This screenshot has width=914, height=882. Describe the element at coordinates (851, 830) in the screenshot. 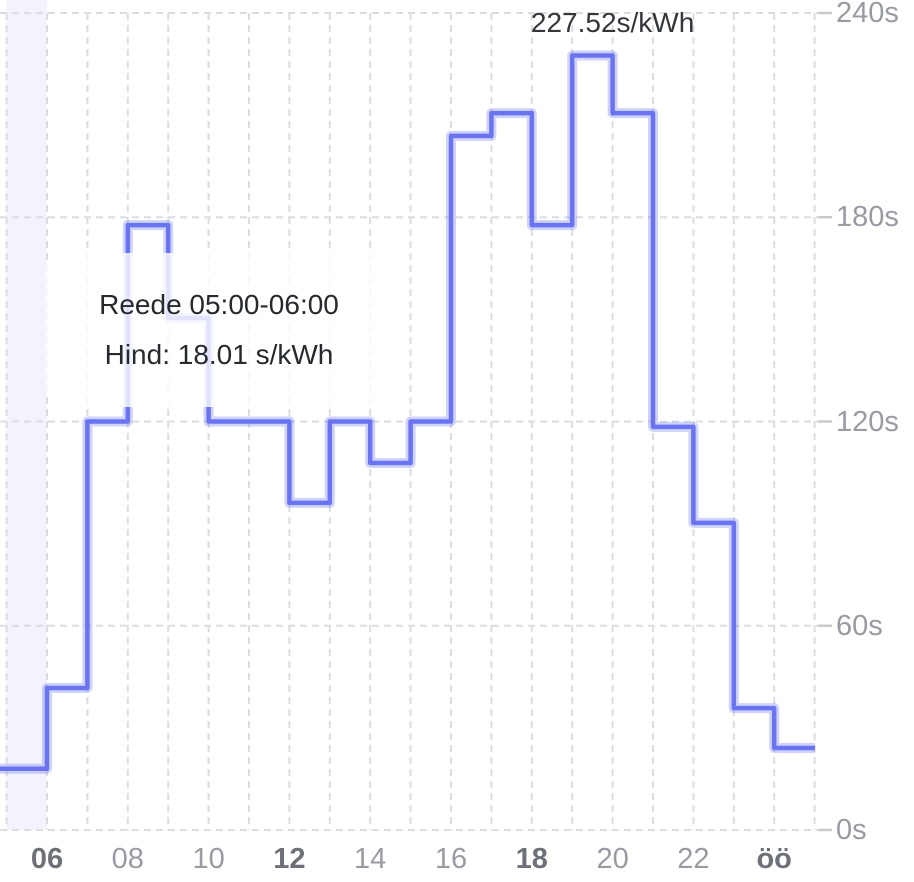

I see `y-tick-label-0s: 0s` at that location.